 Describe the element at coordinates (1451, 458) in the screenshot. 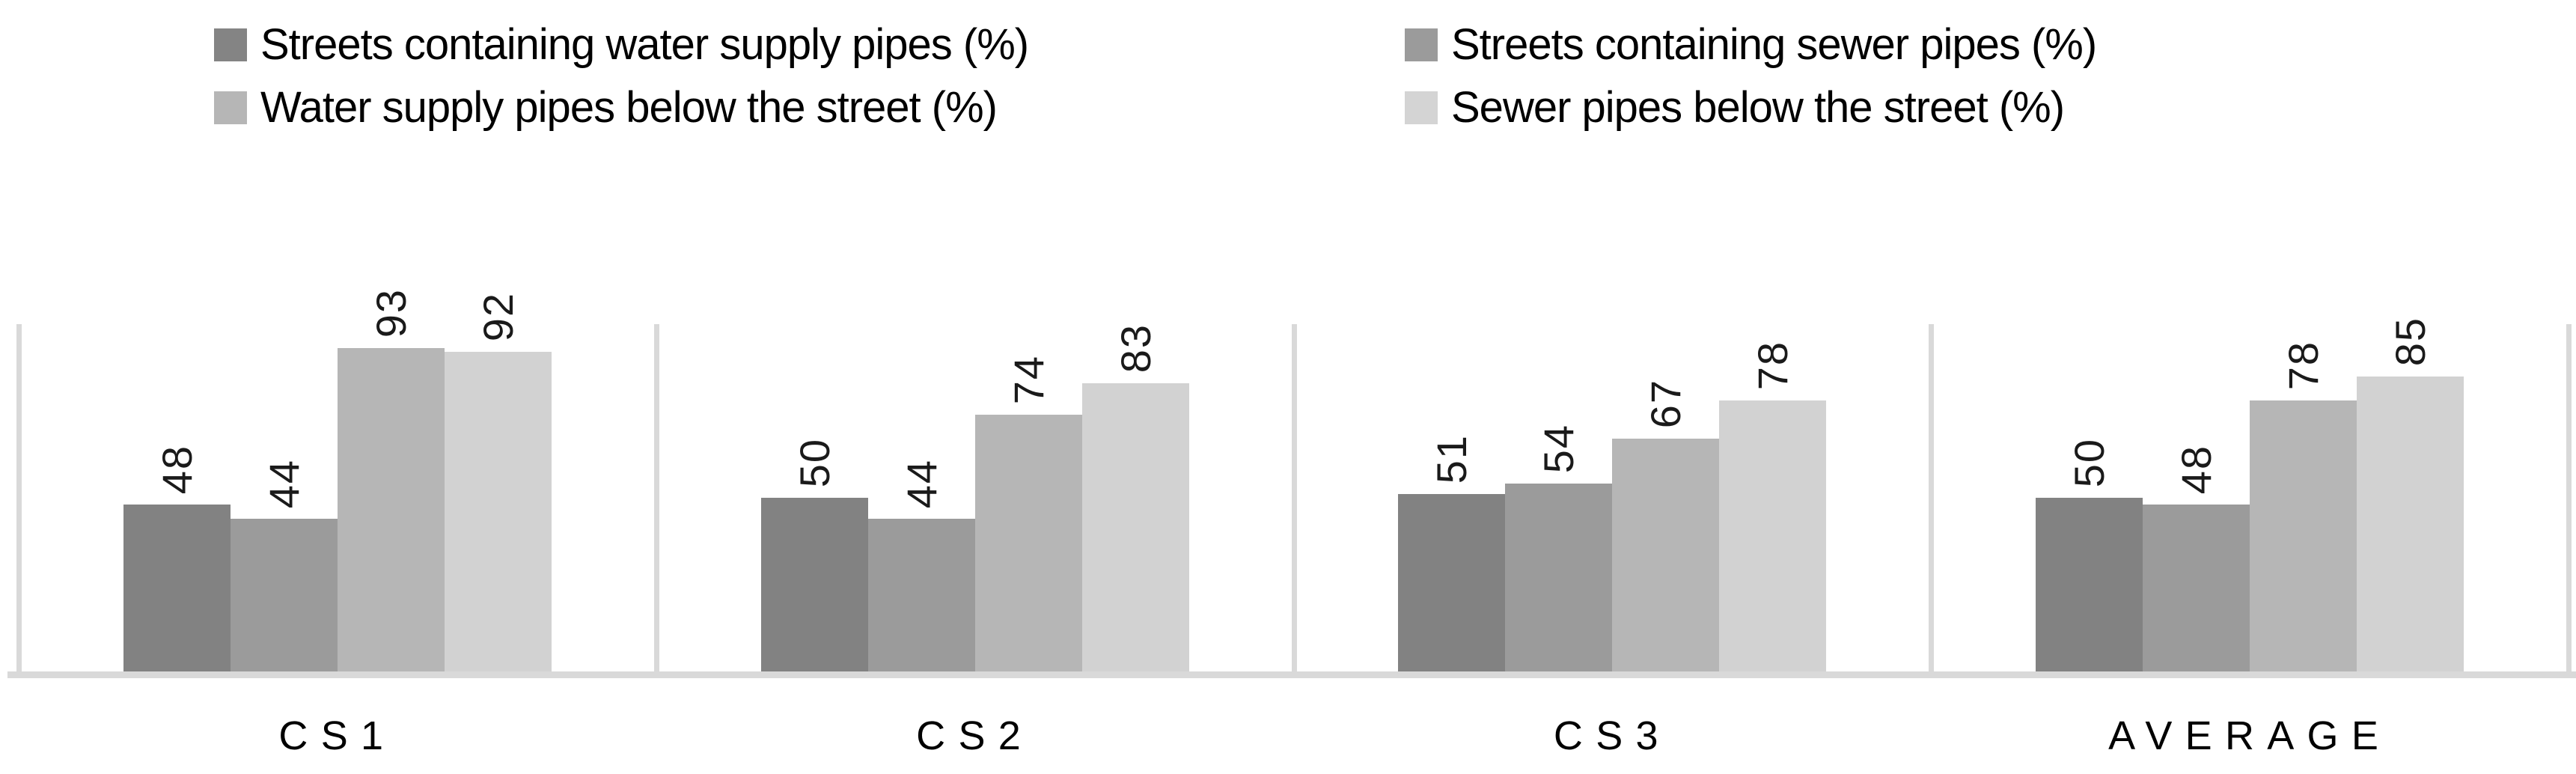

I see `bar-value-label: 51` at that location.